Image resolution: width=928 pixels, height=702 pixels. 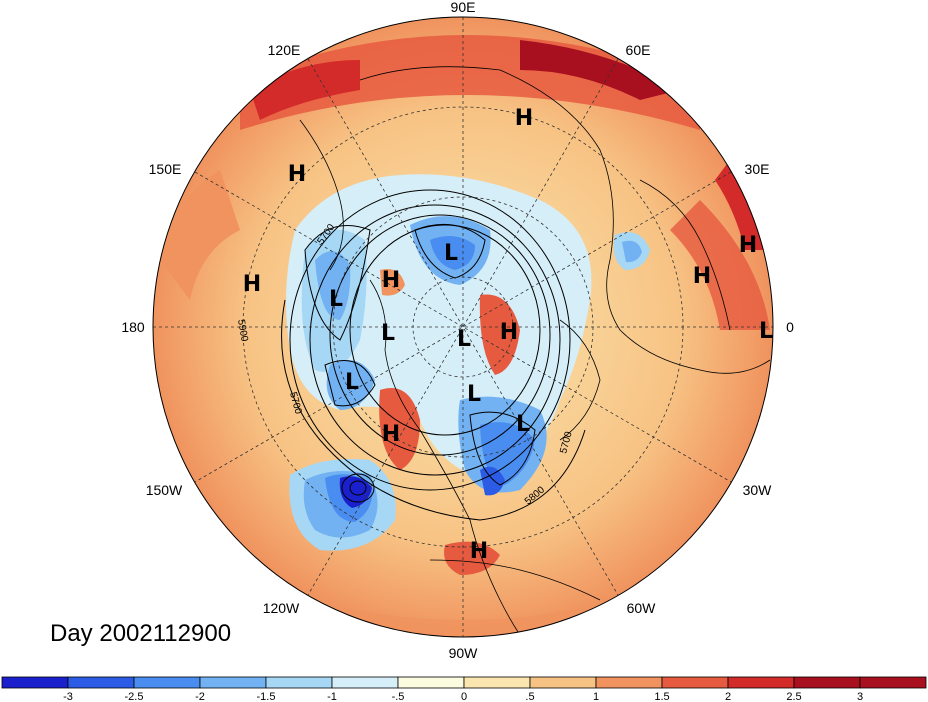 I want to click on colorbar-tick-label: .5, so click(x=529, y=696).